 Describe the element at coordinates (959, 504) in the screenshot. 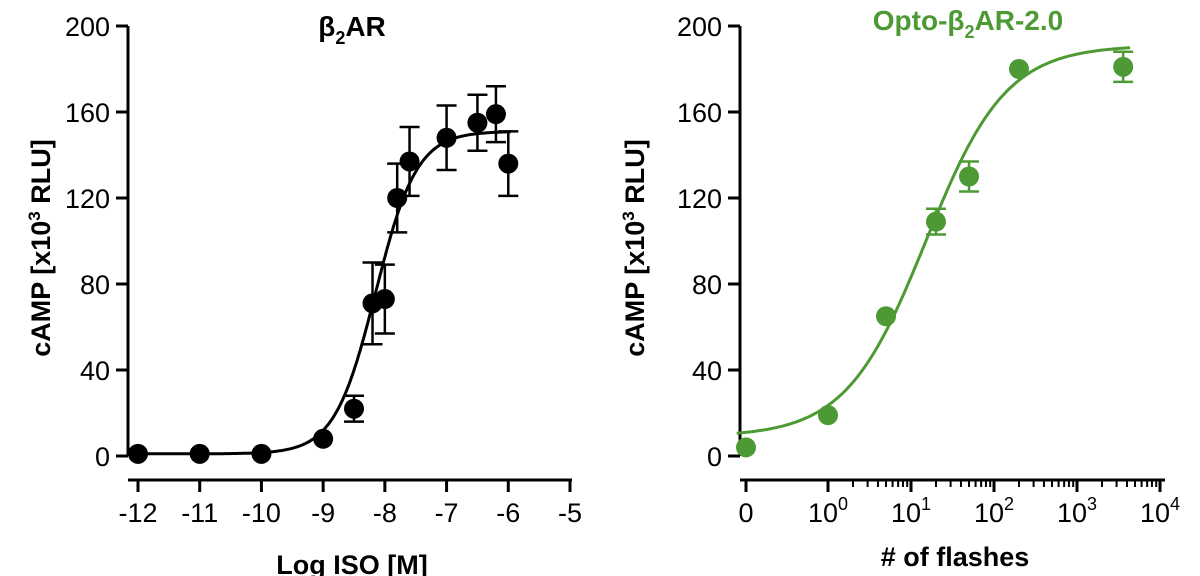

I see `x-ticks: 0 100 10¹ 10² 10³ 10⁴` at that location.